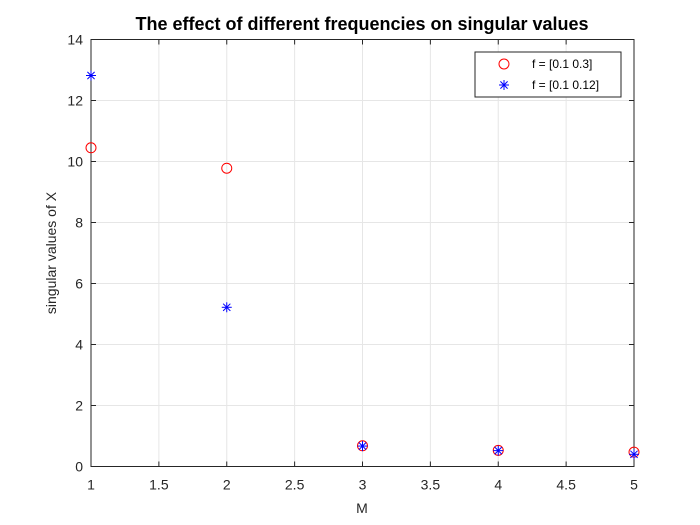  I want to click on y-tick-label: 4, so click(79, 345).